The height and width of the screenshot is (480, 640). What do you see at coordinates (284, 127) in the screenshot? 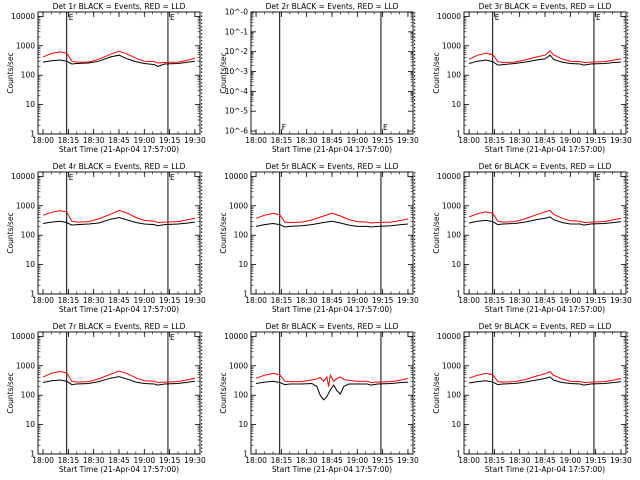
I see `event-marker-label: F` at bounding box center [284, 127].